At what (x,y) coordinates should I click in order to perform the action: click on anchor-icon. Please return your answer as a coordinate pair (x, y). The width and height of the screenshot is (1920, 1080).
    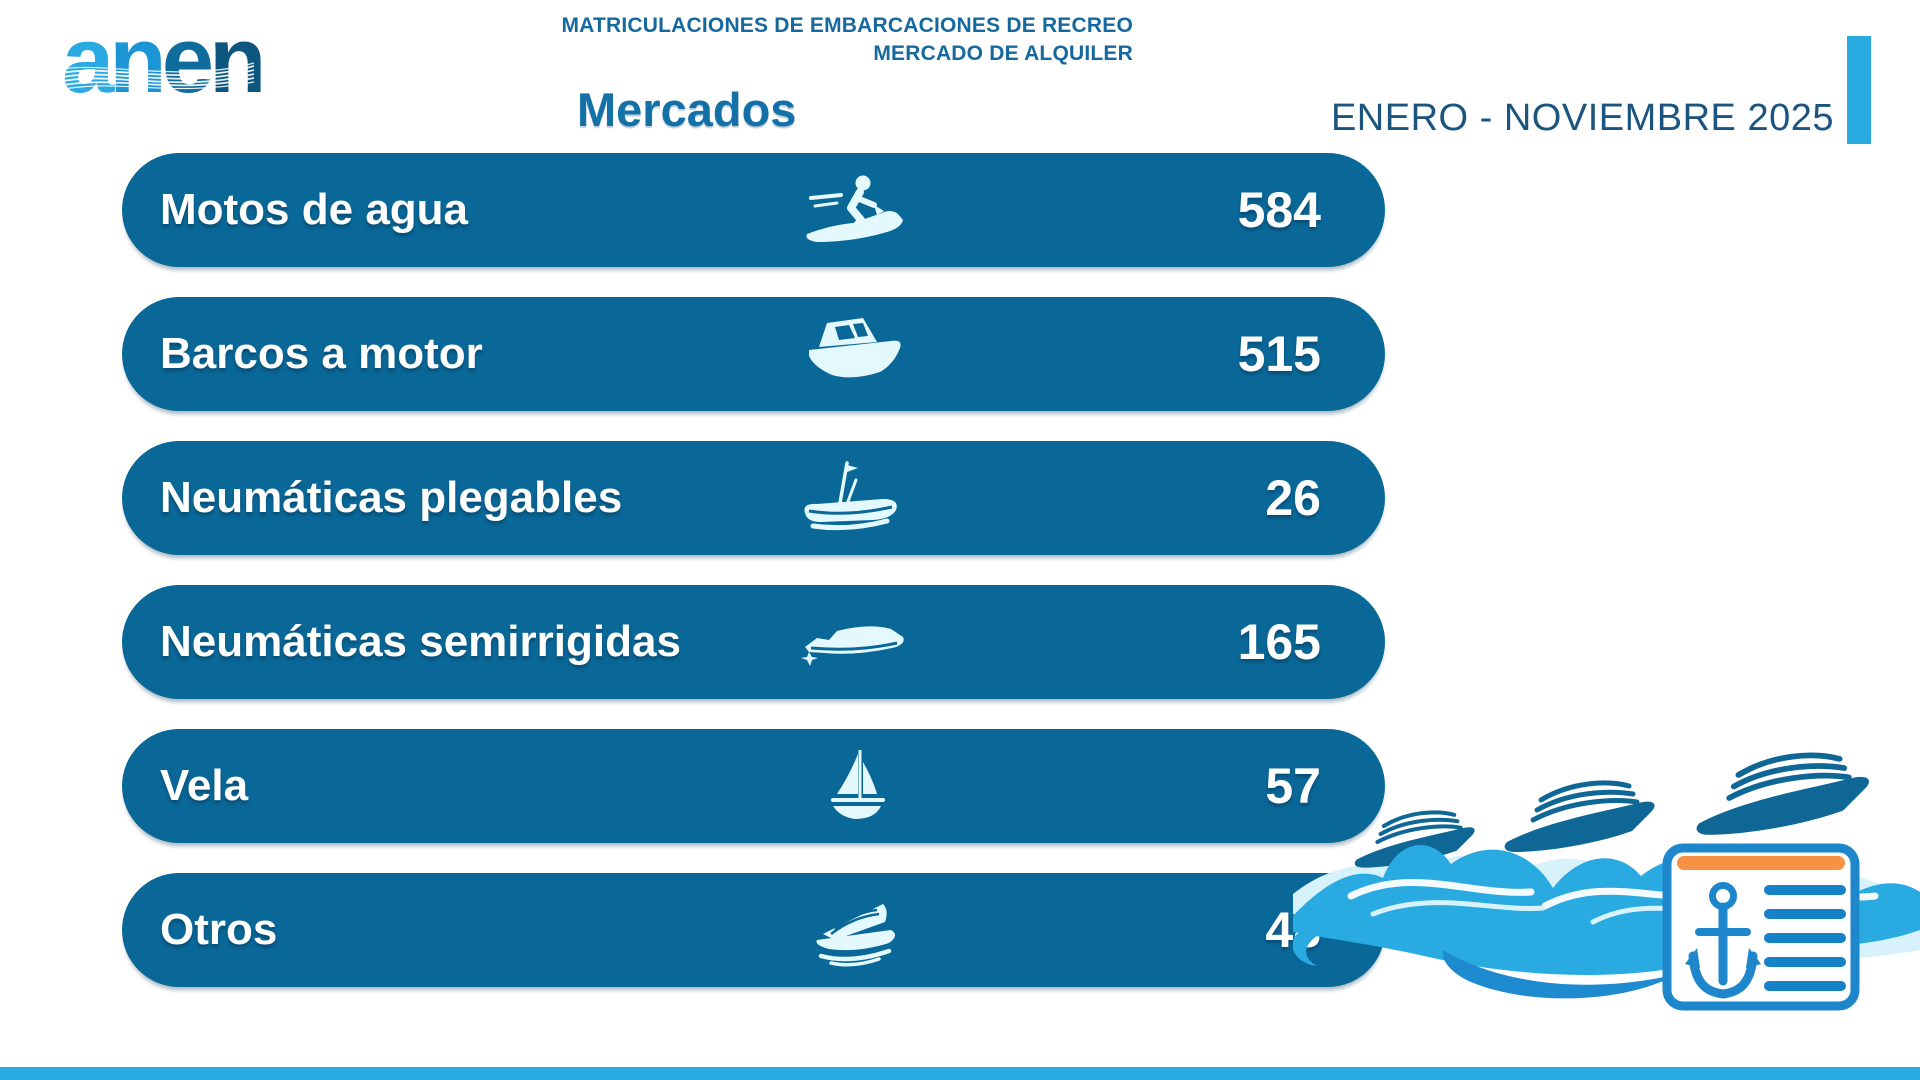
    Looking at the image, I should click on (1723, 940).